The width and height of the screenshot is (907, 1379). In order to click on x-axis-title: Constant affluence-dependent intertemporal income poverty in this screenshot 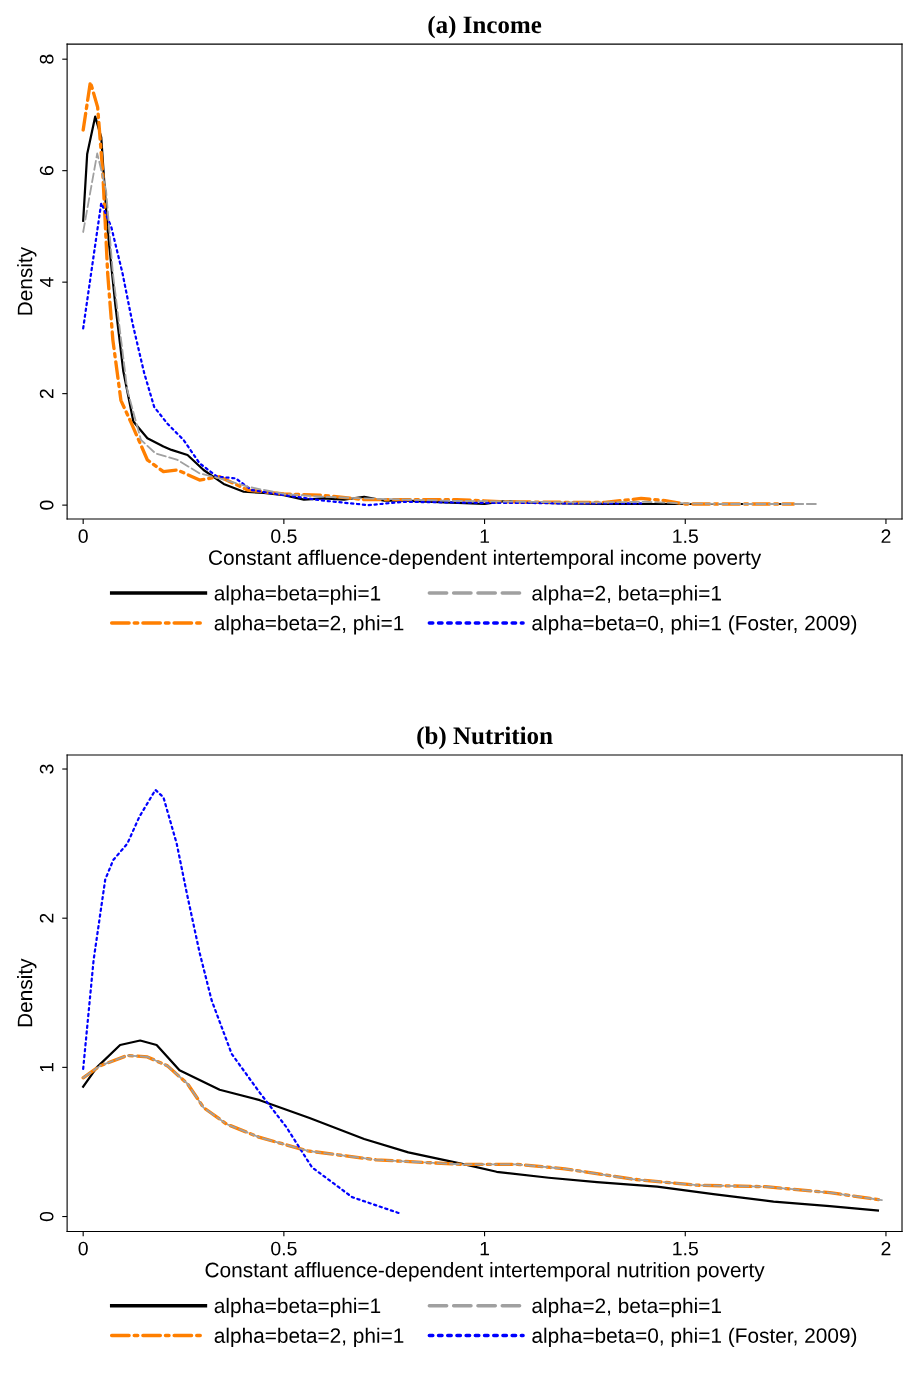, I will do `click(485, 559)`.